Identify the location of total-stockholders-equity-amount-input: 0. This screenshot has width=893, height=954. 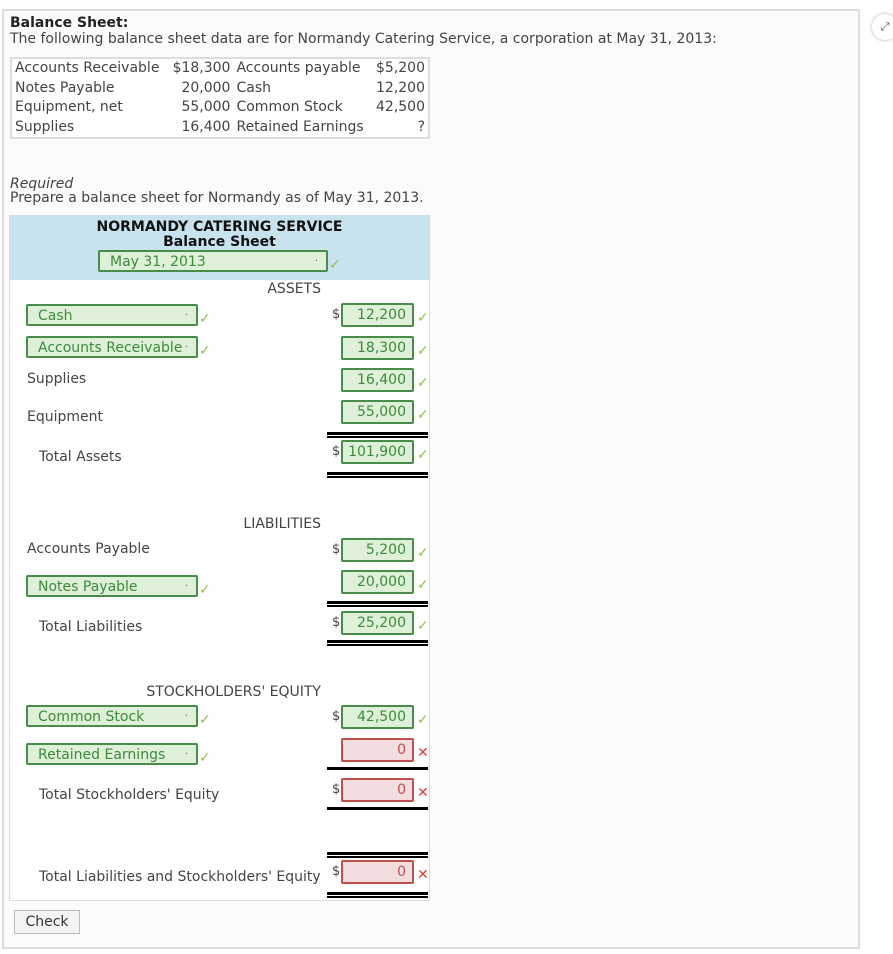
(377, 790).